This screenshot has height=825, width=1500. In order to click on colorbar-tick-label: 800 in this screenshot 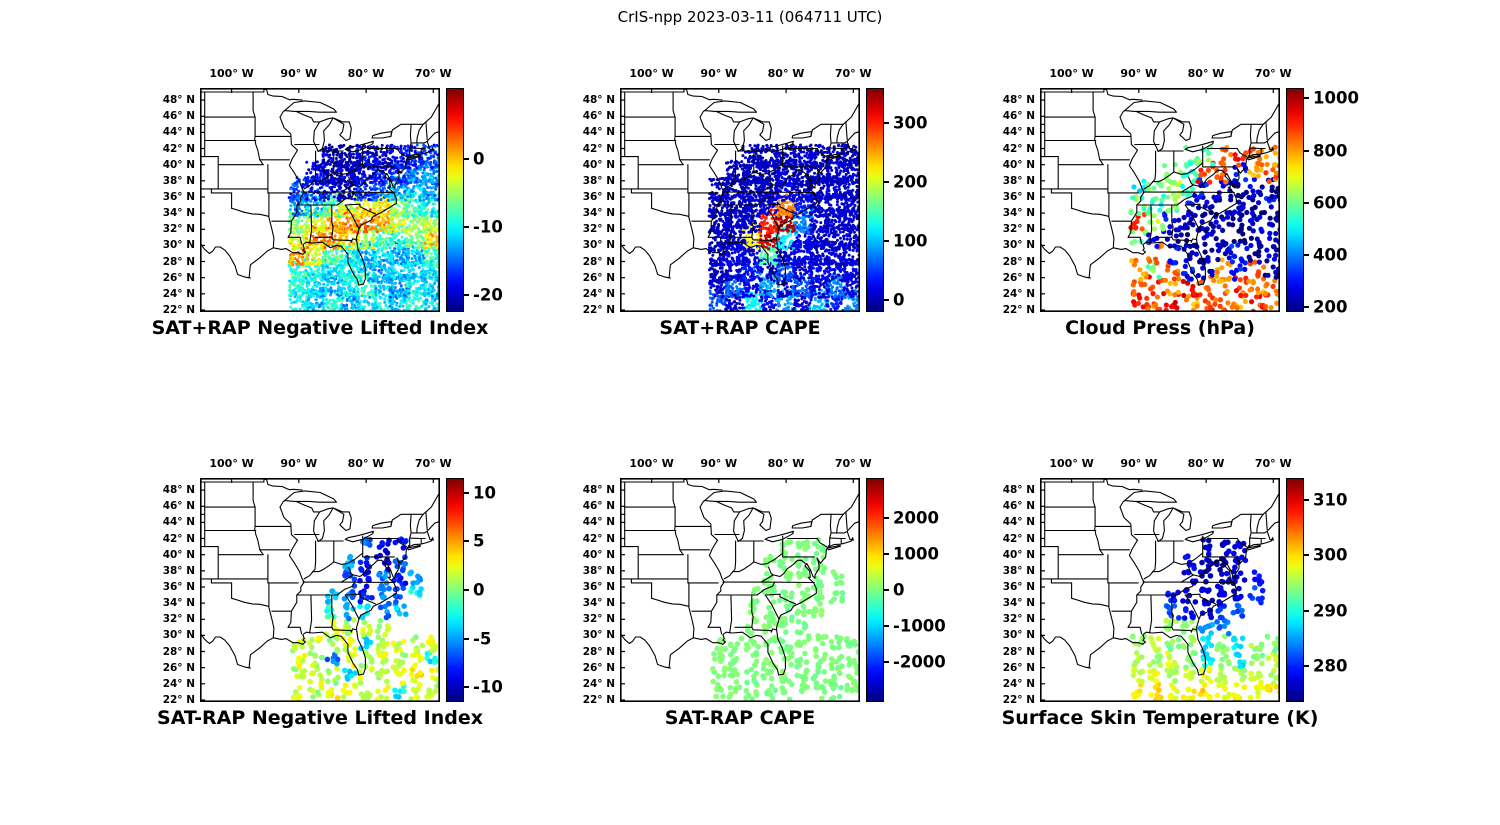, I will do `click(1330, 150)`.